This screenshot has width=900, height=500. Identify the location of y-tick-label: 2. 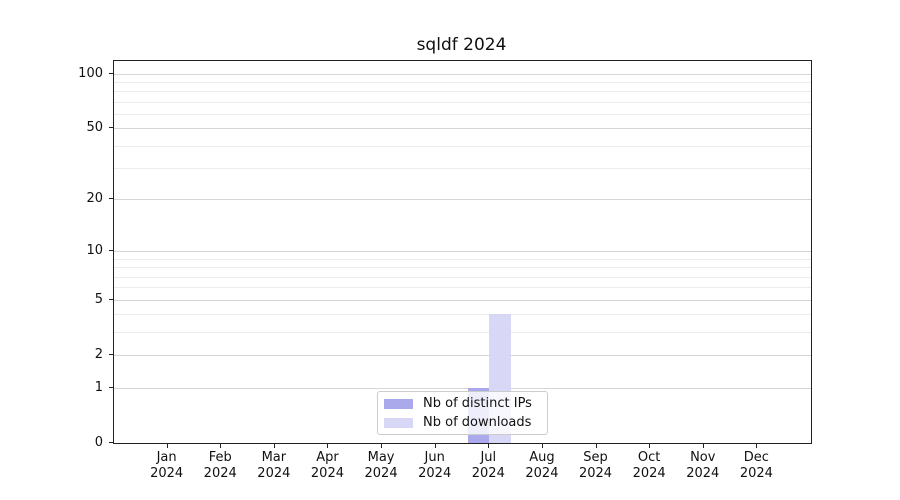
(98, 355).